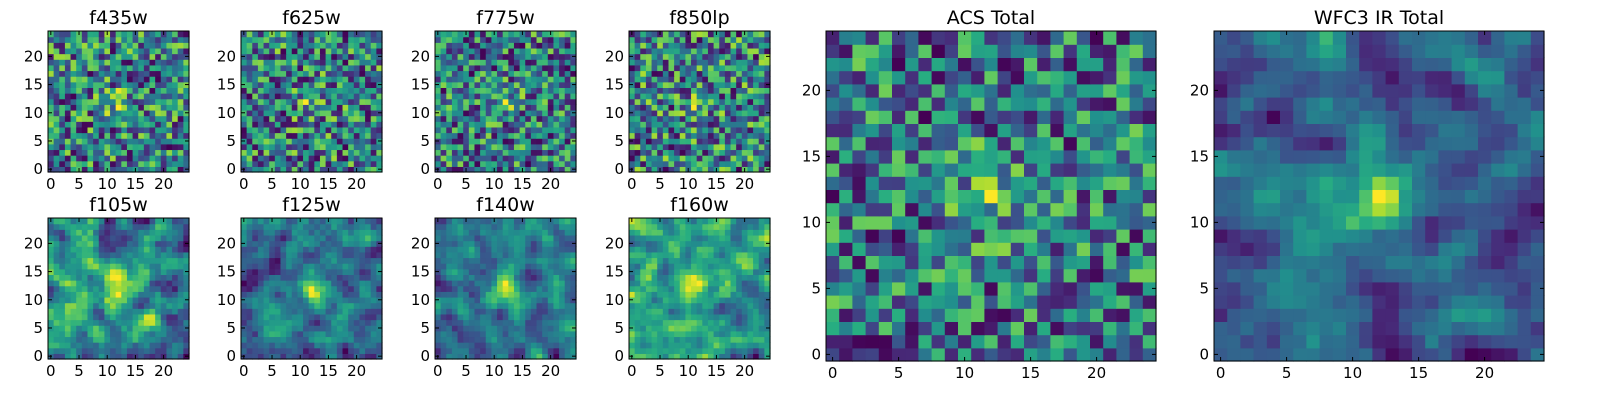 The image size is (1600, 400). Describe the element at coordinates (420, 243) in the screenshot. I see `y-tick-label: 20` at that location.